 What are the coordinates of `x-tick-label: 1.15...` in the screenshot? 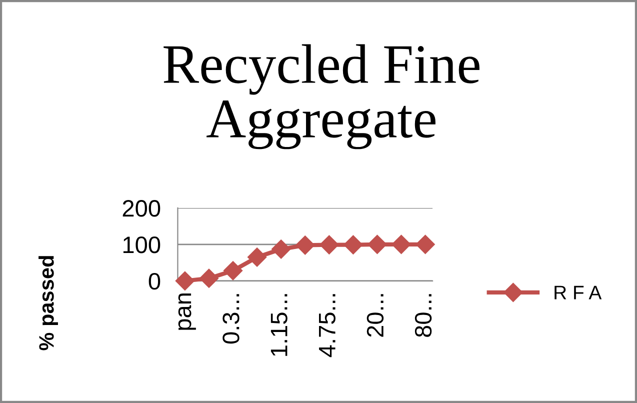 It's located at (279, 325).